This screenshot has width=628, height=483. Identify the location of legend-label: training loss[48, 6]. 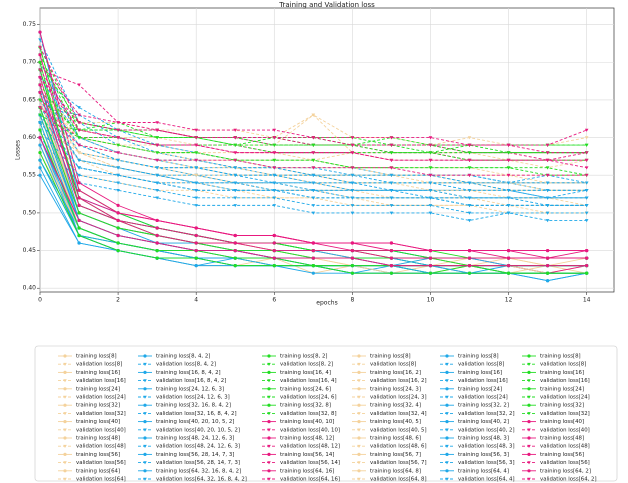
(395, 439).